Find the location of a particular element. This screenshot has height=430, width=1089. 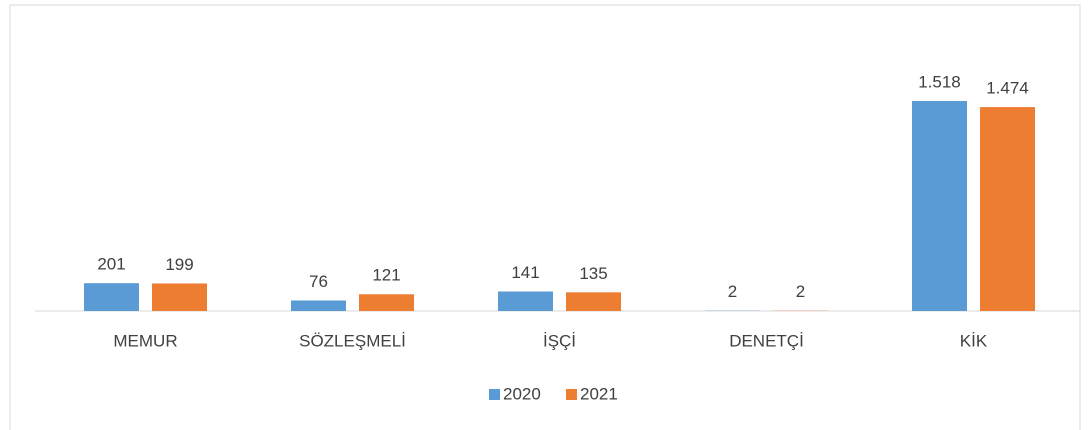

data-label: 199 is located at coordinates (179, 264).